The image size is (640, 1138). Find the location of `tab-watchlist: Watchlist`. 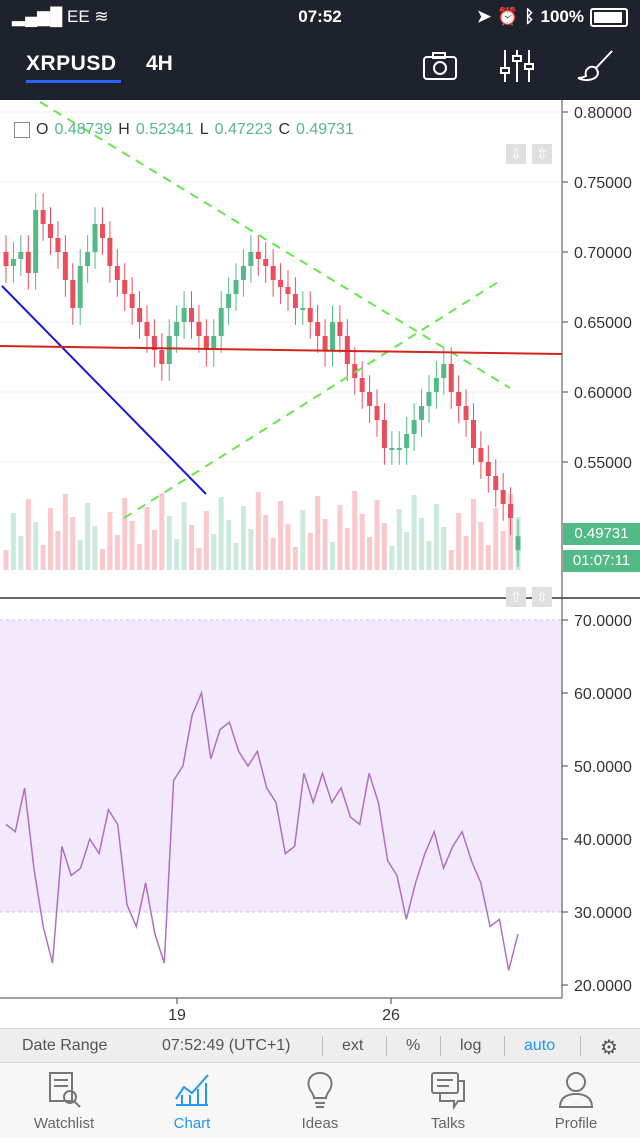

tab-watchlist: Watchlist is located at coordinates (64, 1100).